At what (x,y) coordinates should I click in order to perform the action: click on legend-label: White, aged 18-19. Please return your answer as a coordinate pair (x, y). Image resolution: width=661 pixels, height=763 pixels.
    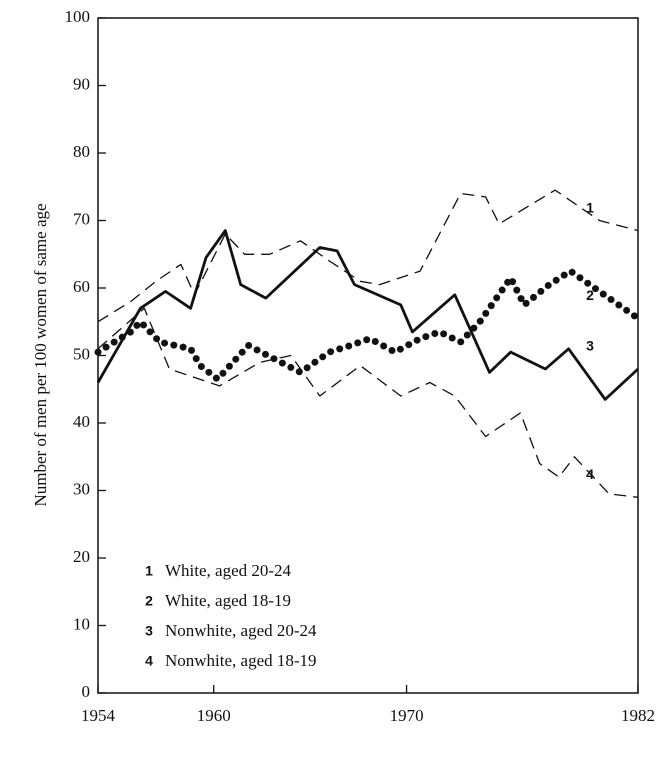
    Looking at the image, I should click on (228, 600).